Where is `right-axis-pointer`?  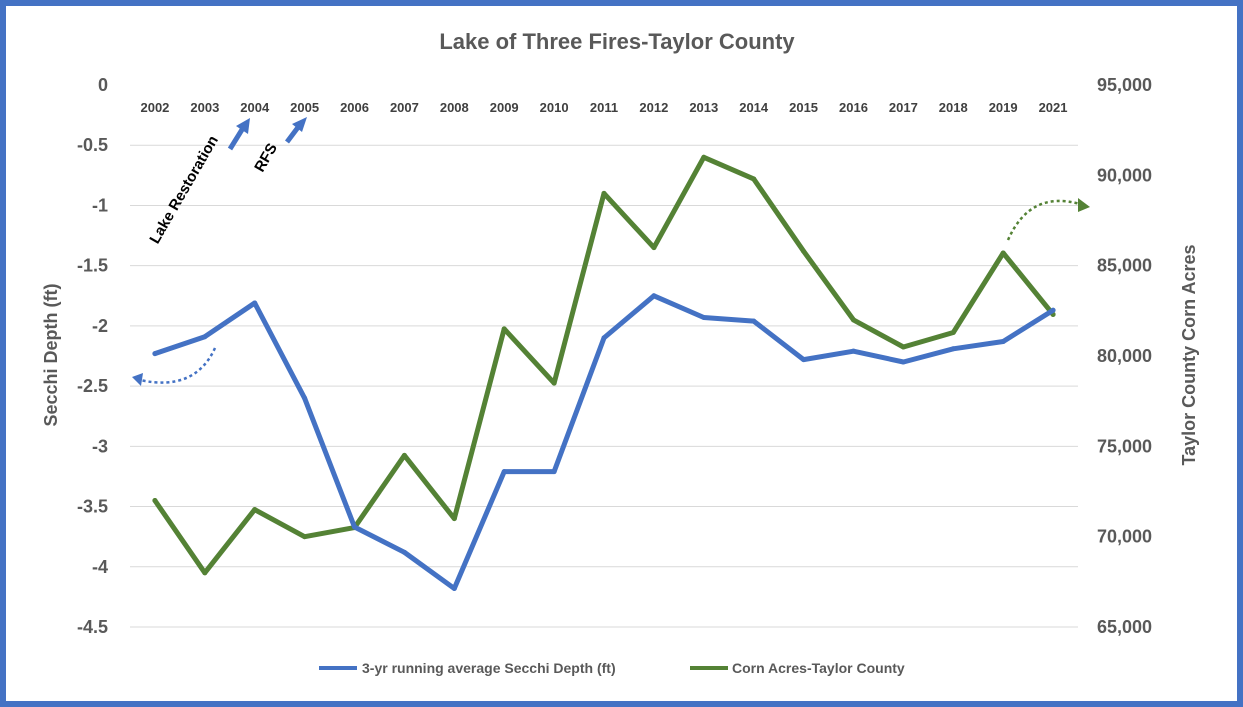 right-axis-pointer is located at coordinates (1048, 219).